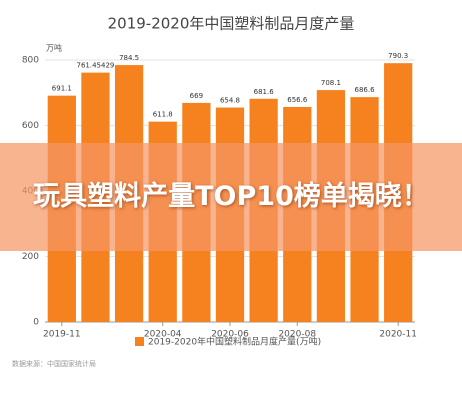  Describe the element at coordinates (297, 335) in the screenshot. I see `x-tick-label: 2020-08` at that location.